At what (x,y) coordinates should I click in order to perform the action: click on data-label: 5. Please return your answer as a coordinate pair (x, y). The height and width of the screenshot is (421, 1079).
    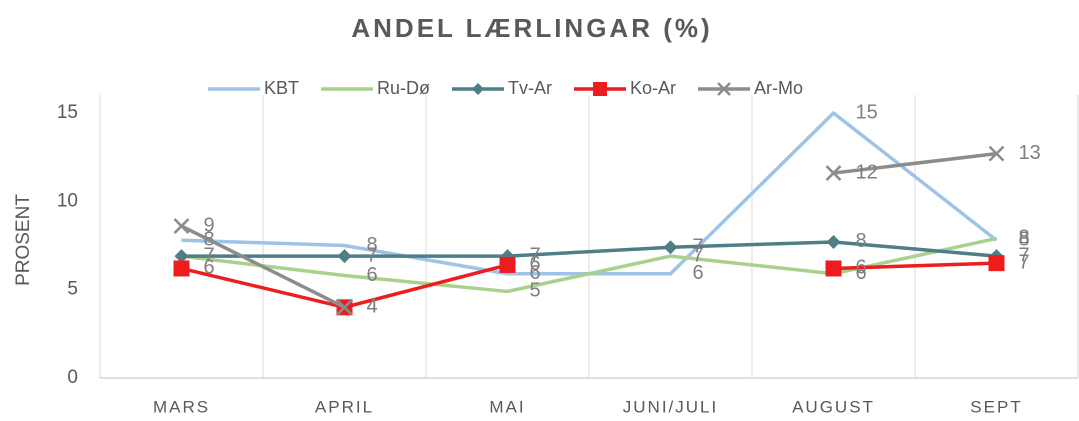
    Looking at the image, I should click on (535, 291).